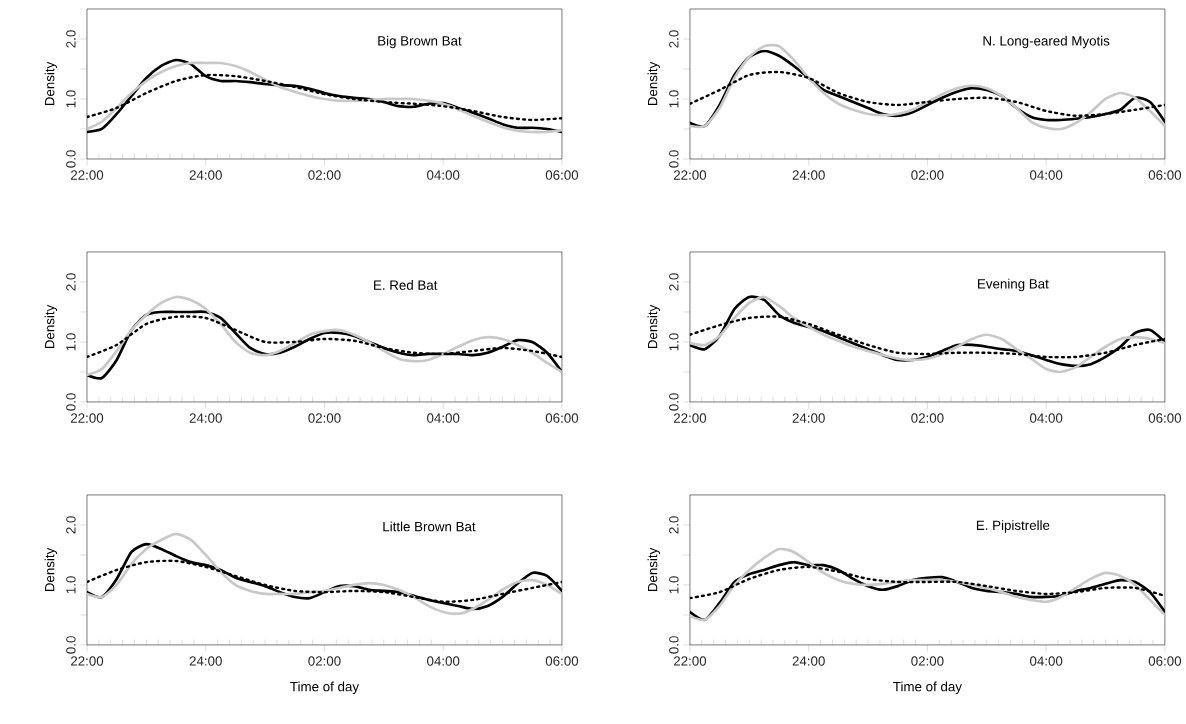  What do you see at coordinates (1046, 42) in the screenshot?
I see `text: N. Long-eared Myotis` at bounding box center [1046, 42].